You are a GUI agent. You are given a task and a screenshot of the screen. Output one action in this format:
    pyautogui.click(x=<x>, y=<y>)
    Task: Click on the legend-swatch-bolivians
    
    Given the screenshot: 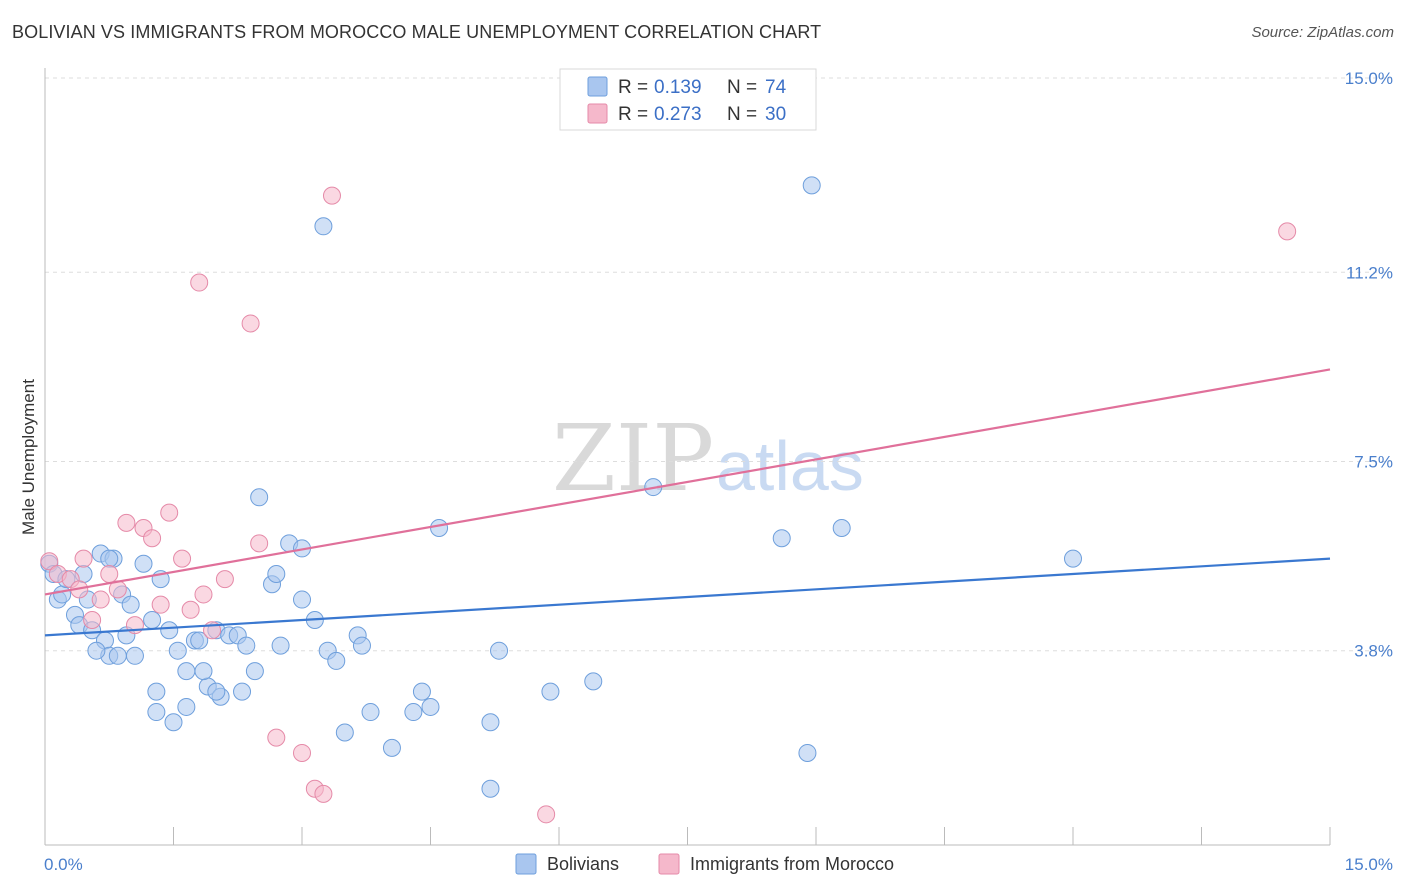 What is the action you would take?
    pyautogui.click(x=526, y=864)
    